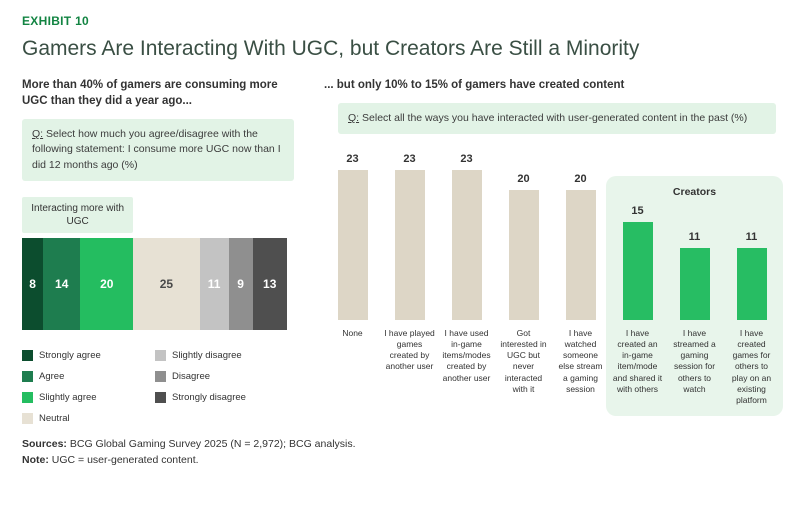  I want to click on legend-label: Strongly agree, so click(70, 355).